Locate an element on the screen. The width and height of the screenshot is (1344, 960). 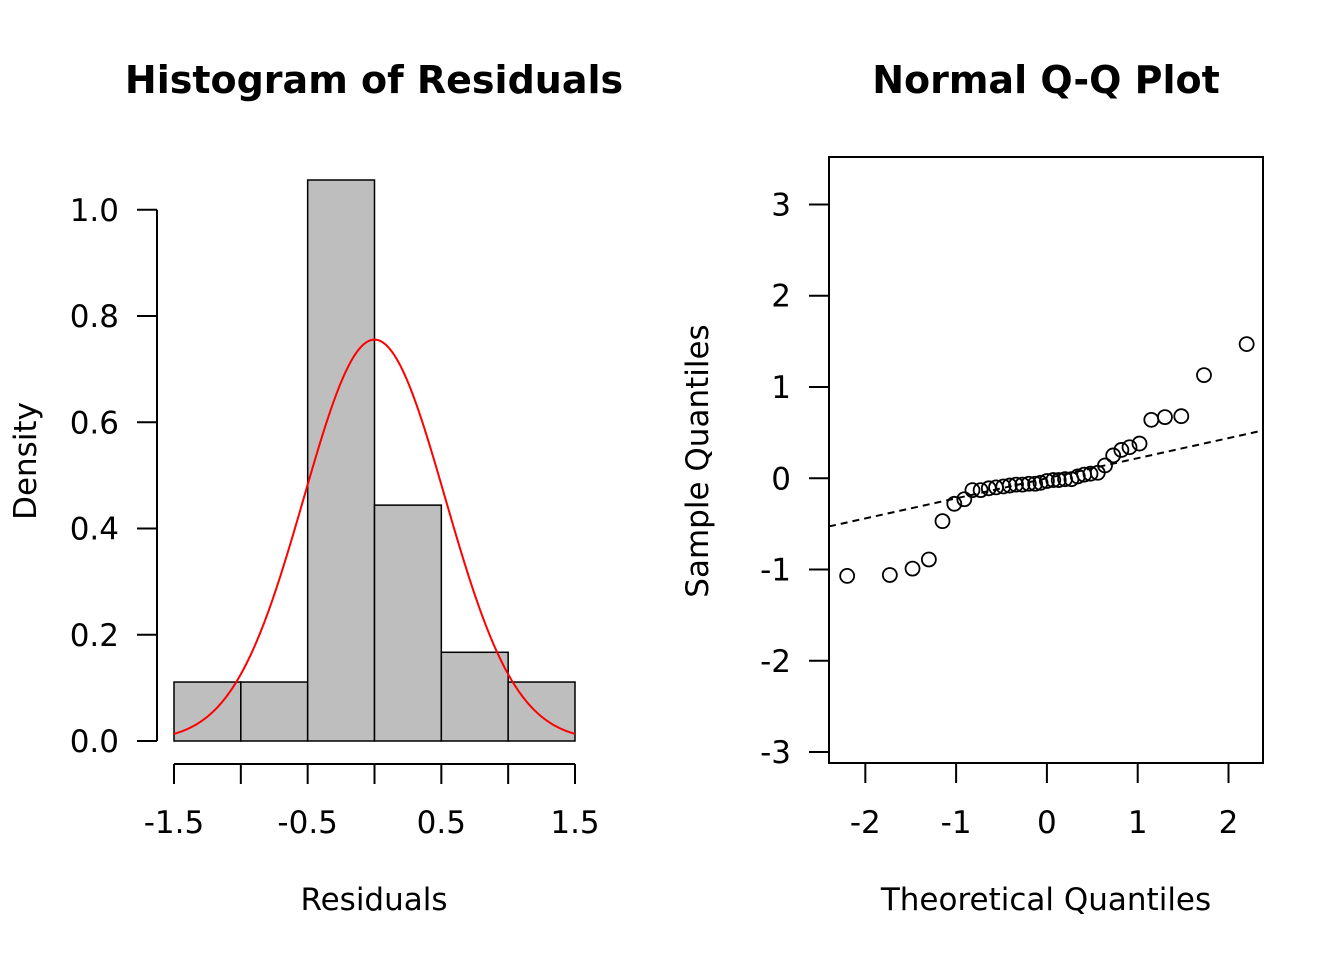
histogram-x-tick-label: -1.5 is located at coordinates (174, 823).